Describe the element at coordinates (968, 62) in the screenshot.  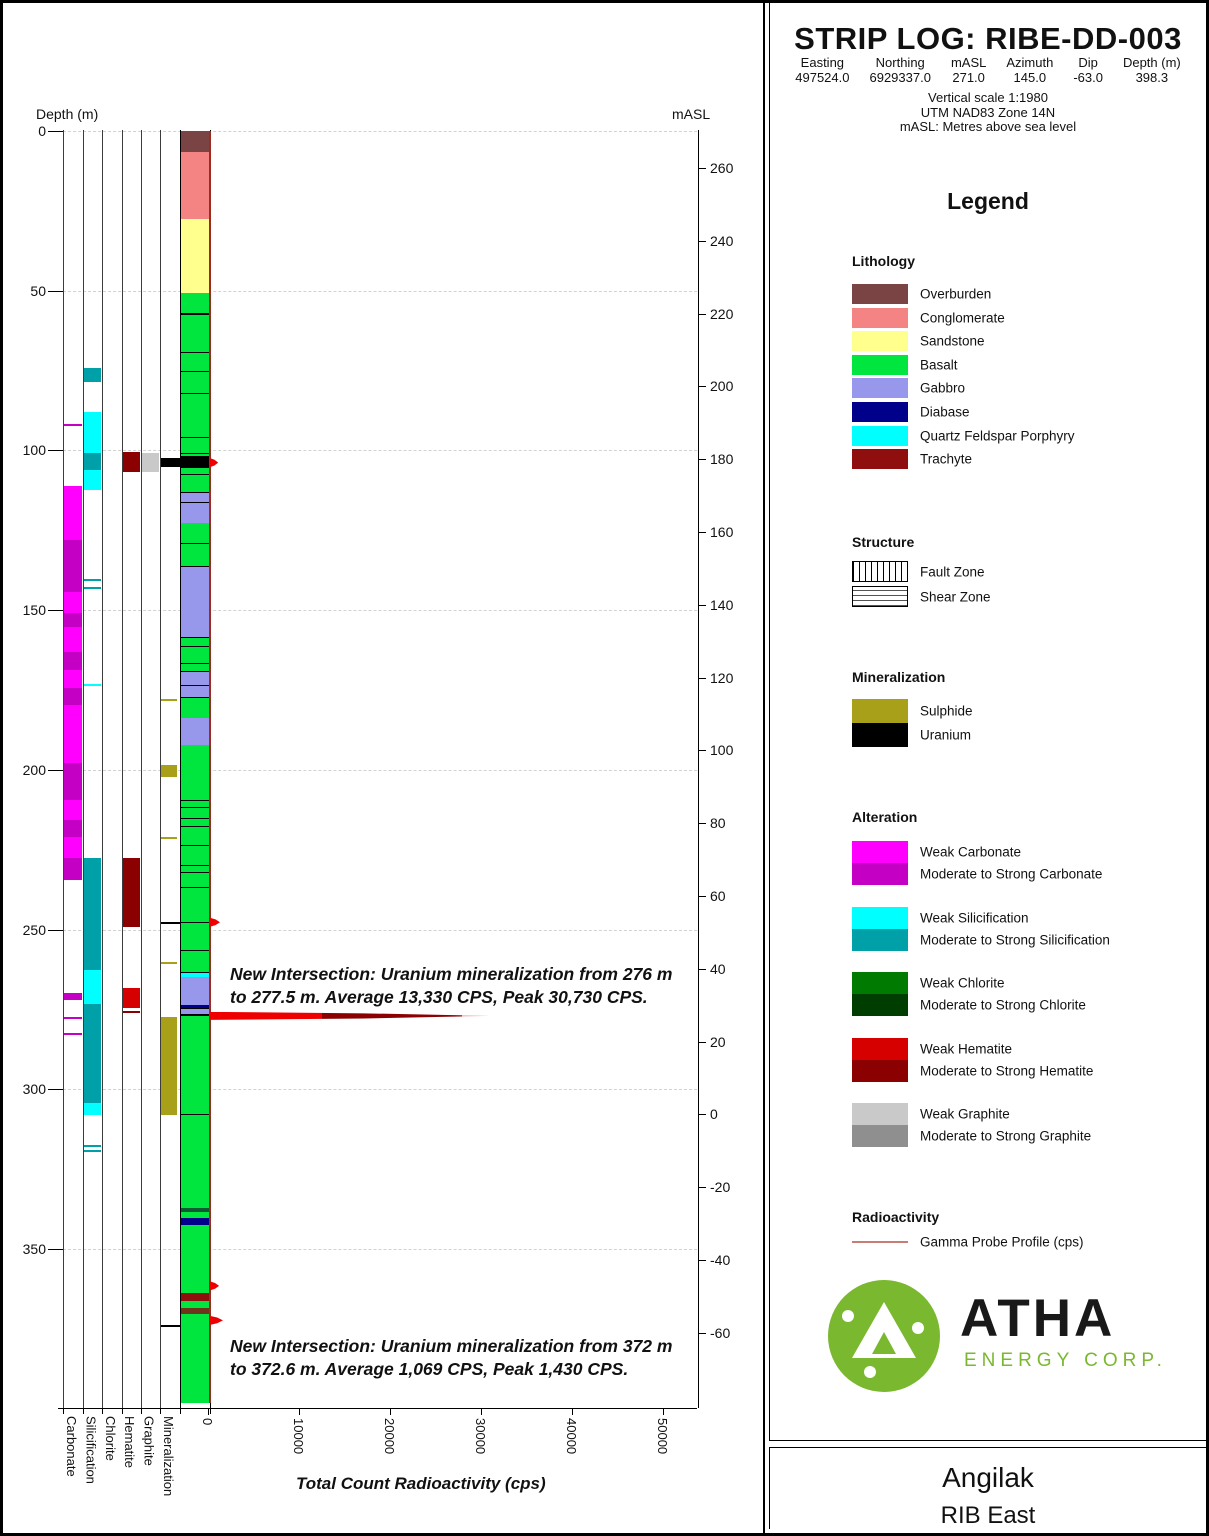
I see `collar-field-label: mASL` at that location.